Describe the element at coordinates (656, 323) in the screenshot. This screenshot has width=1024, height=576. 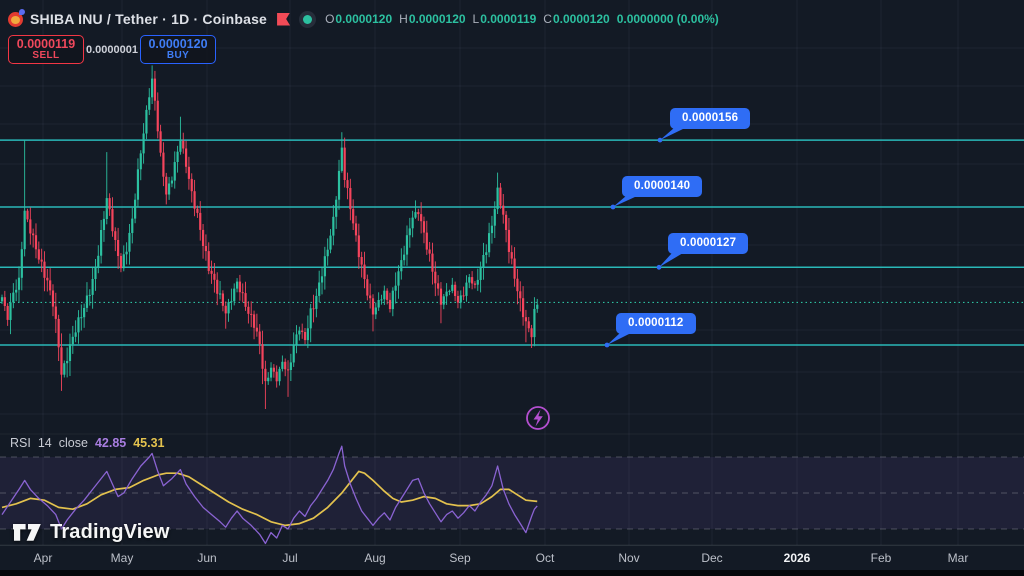
I see `price-level-label: 0.0000112` at that location.